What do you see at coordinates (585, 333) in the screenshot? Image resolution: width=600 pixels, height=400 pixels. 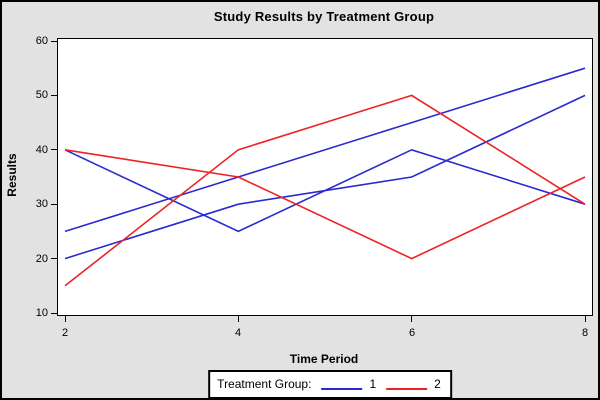 I see `x-tick-label: 8` at bounding box center [585, 333].